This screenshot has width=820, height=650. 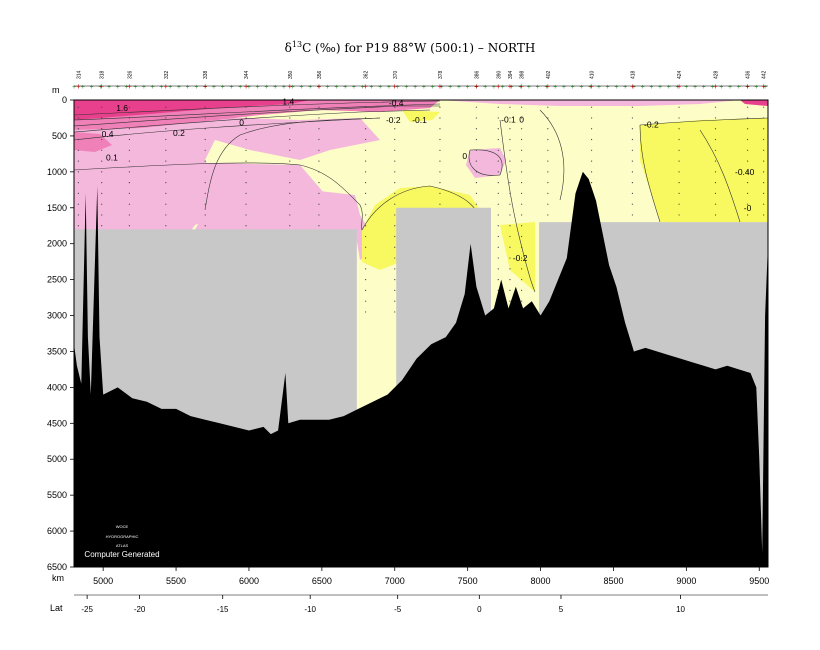 I want to click on x-tick-label: 7000, so click(x=395, y=581).